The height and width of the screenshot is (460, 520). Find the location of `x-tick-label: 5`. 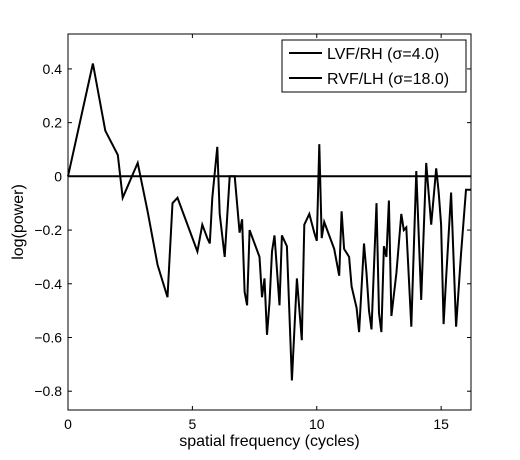

x-tick-label: 5 is located at coordinates (192, 424).